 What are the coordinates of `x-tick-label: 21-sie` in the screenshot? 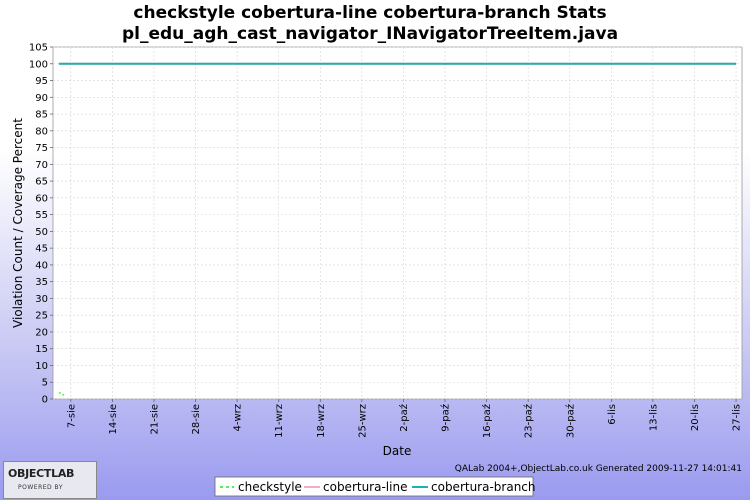 It's located at (154, 419).